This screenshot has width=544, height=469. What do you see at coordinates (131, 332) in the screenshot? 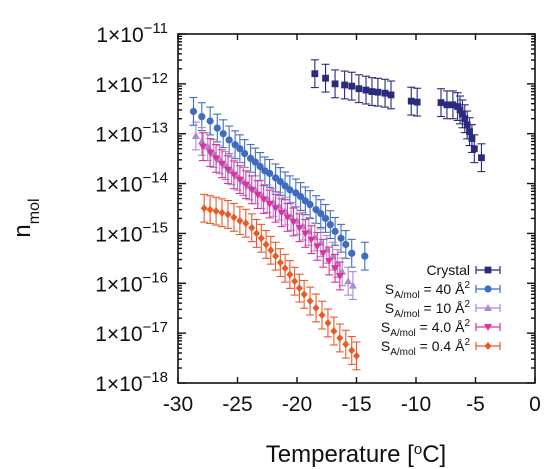
I see `y-tick-label: 1×10⁻¹⁷` at bounding box center [131, 332].